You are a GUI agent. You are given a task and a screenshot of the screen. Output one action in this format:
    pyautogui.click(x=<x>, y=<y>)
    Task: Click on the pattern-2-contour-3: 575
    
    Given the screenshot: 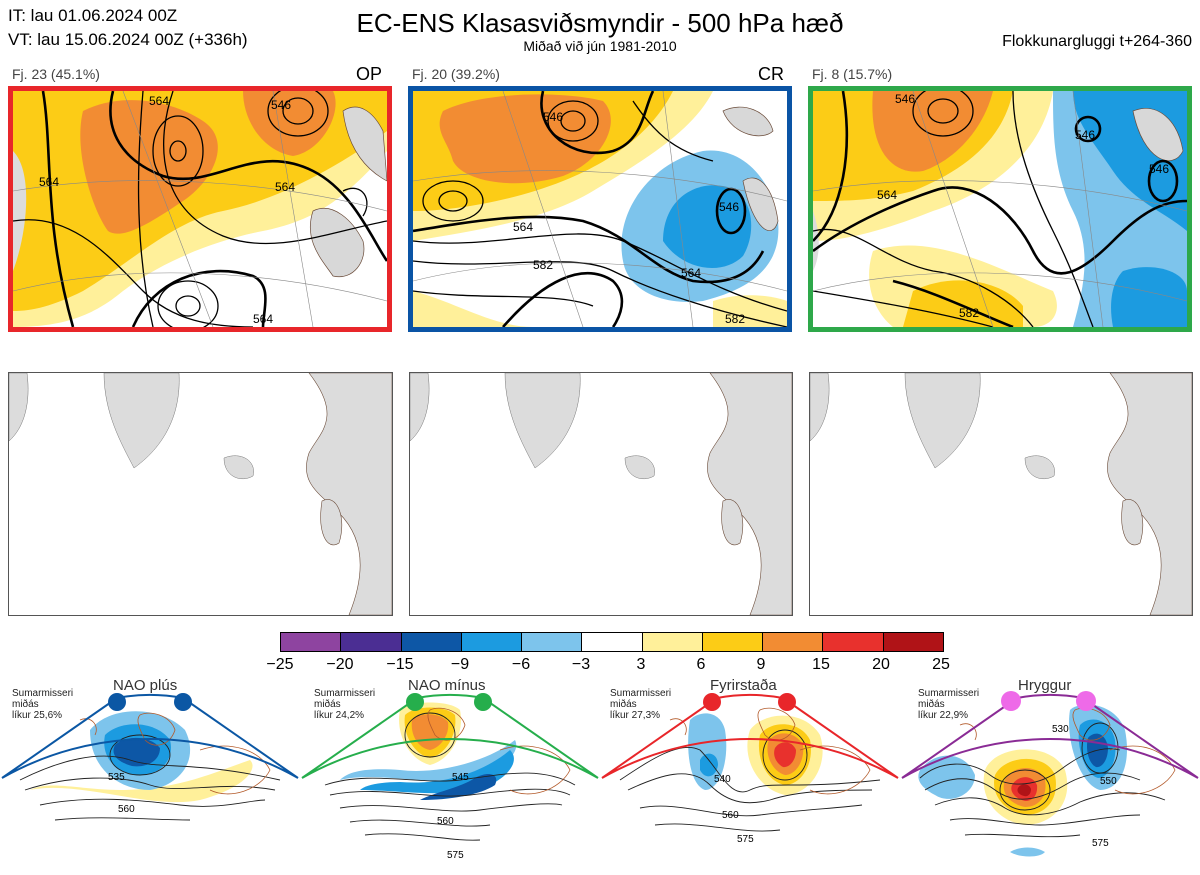 What is the action you would take?
    pyautogui.click(x=455, y=855)
    